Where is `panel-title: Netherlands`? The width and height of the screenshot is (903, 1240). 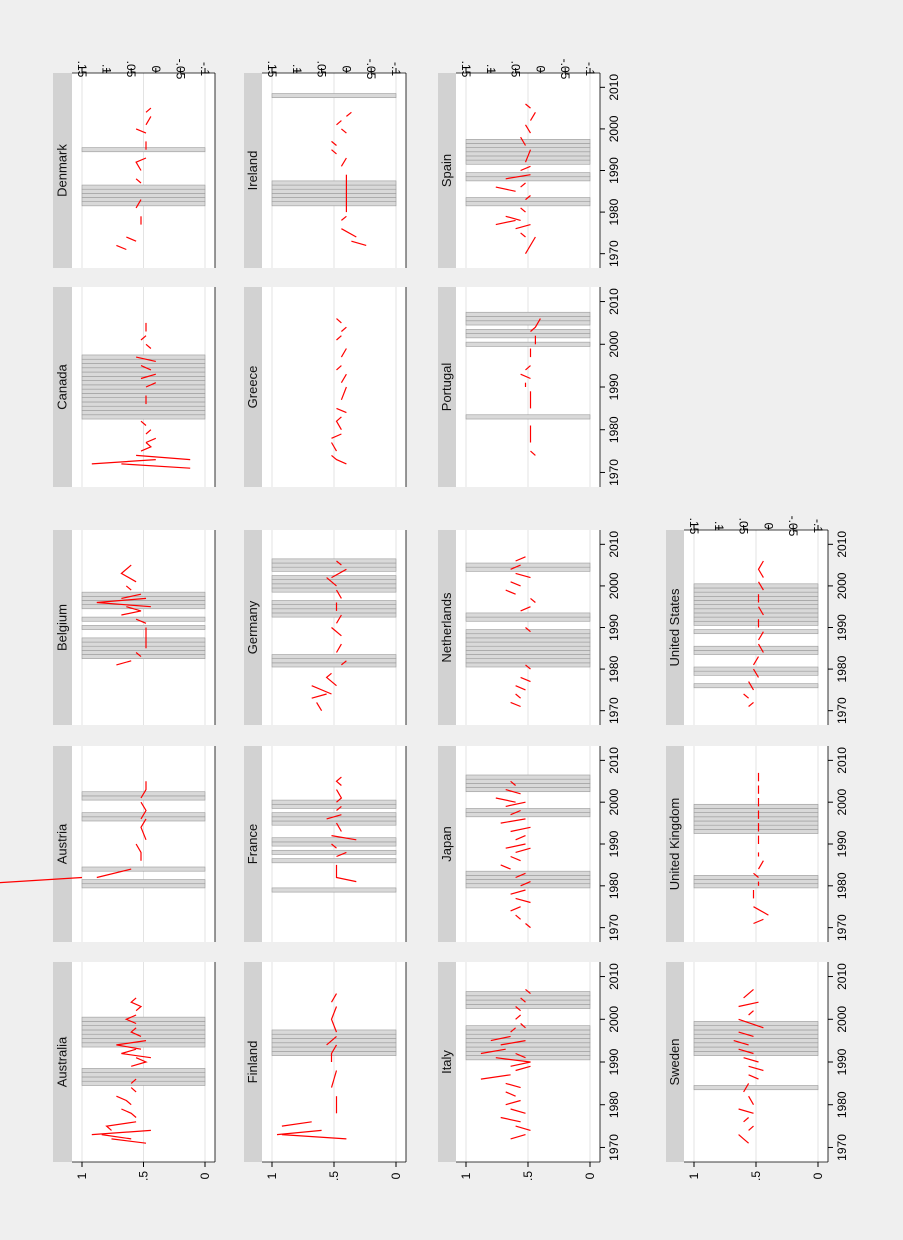
panel-title: Netherlands is located at coordinates (446, 627).